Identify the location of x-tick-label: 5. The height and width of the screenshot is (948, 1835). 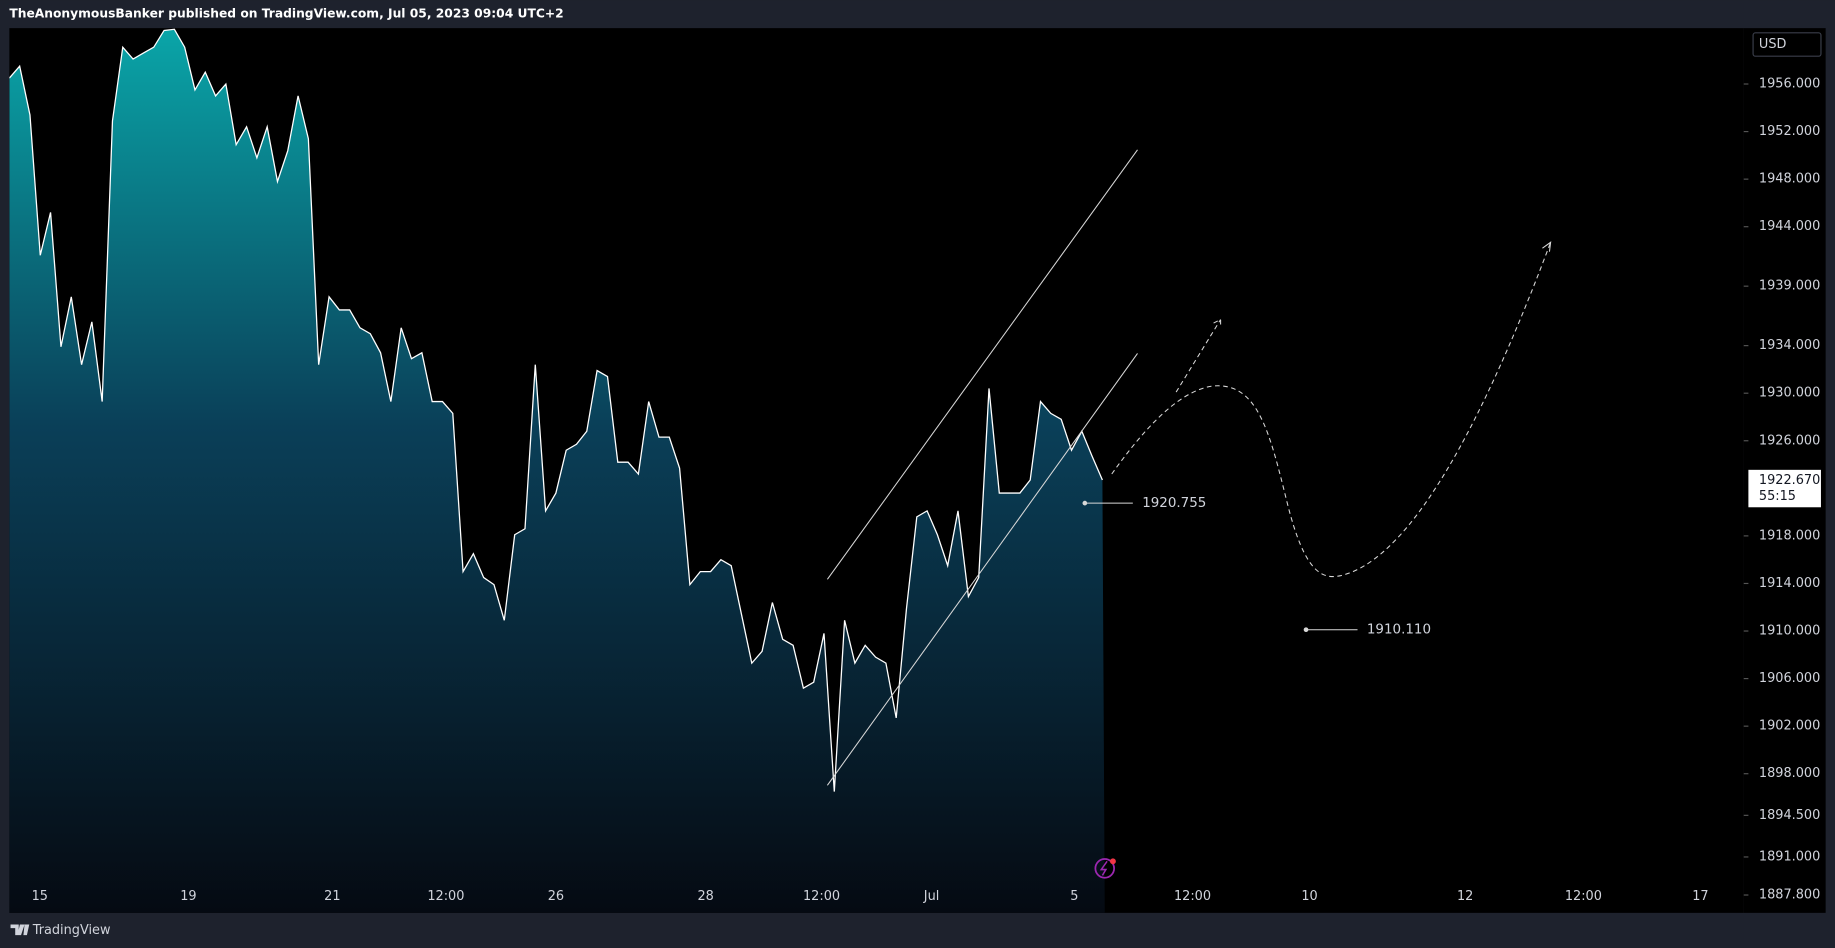
(1074, 896).